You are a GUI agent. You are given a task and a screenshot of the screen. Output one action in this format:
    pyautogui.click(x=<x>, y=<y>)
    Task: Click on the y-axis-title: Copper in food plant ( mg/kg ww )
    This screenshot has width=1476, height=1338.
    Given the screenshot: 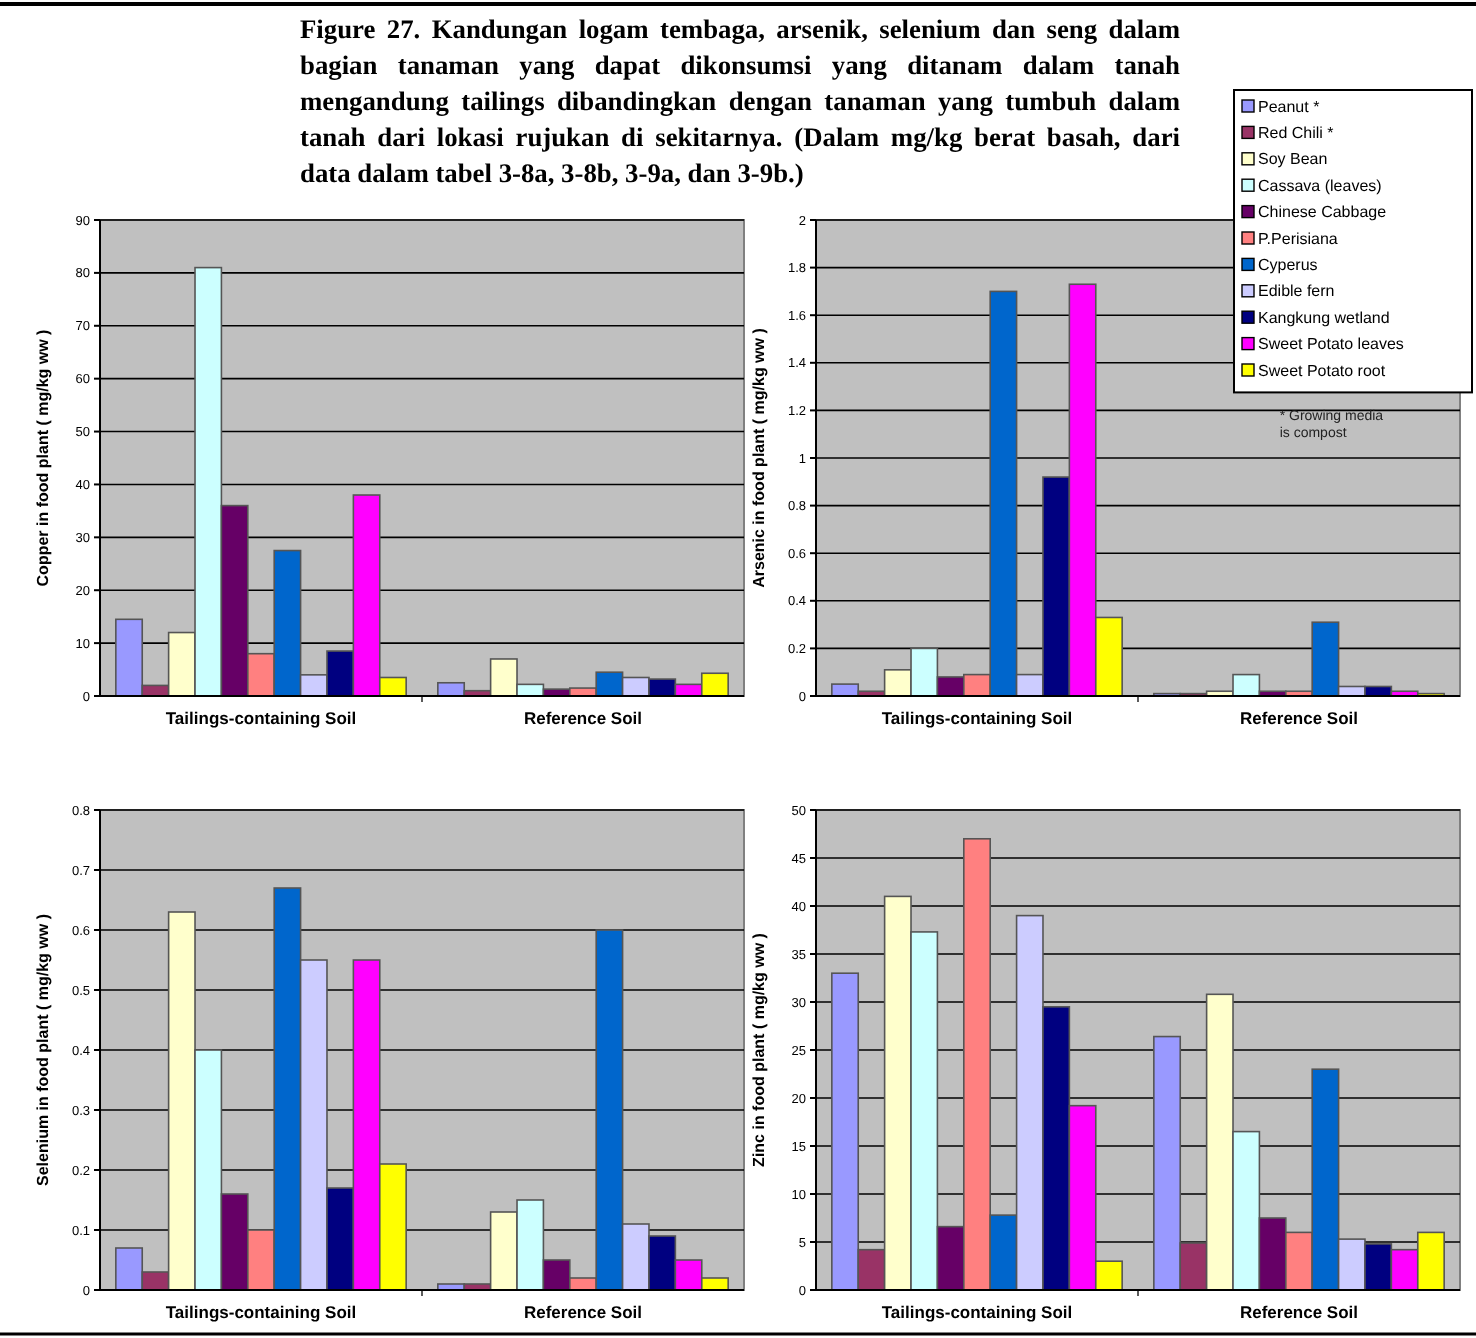 What is the action you would take?
    pyautogui.click(x=43, y=457)
    